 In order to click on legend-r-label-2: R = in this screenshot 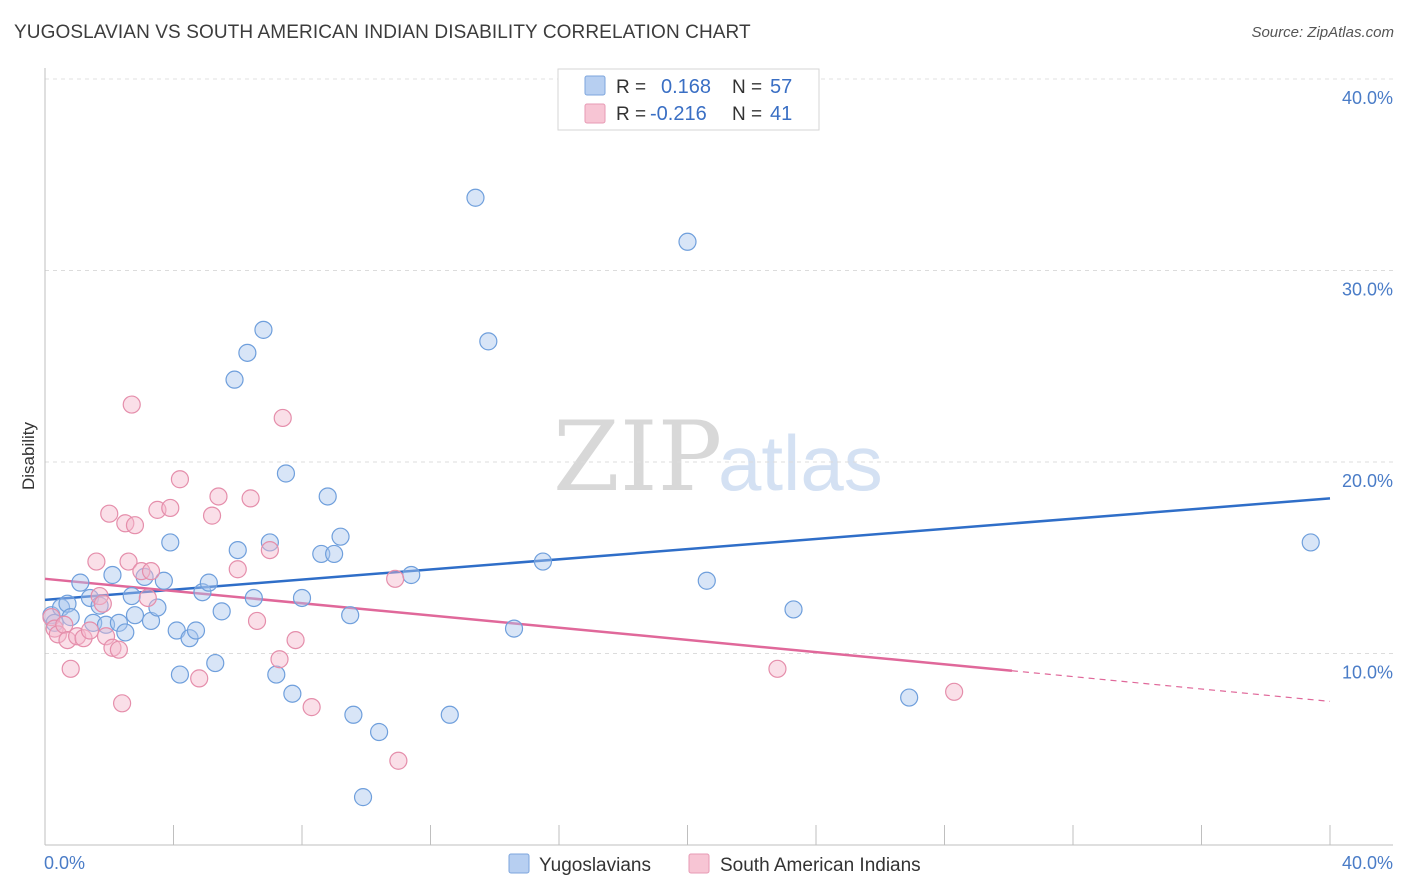, I will do `click(631, 114)`.